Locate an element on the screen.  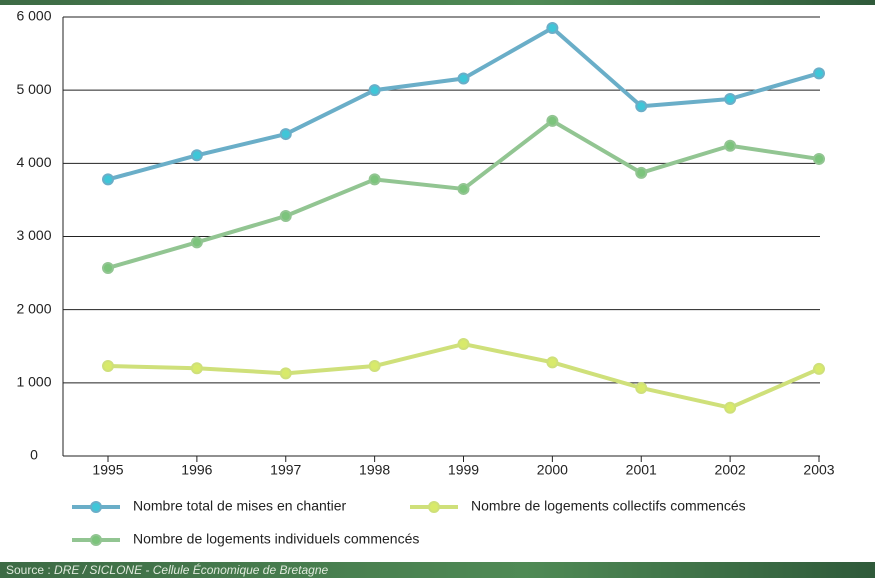
source-prefix: Source : is located at coordinates (28, 570).